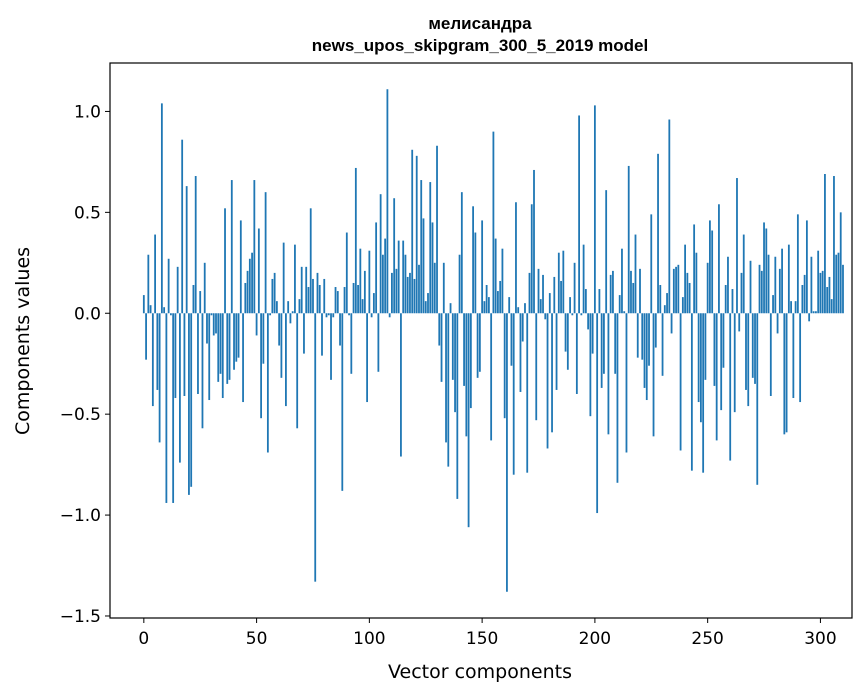 This screenshot has width=867, height=696. What do you see at coordinates (85, 364) in the screenshot?
I see `y-axis-ticks: −1.5 −1.0 −0.5 0.0 0.5 1.0` at bounding box center [85, 364].